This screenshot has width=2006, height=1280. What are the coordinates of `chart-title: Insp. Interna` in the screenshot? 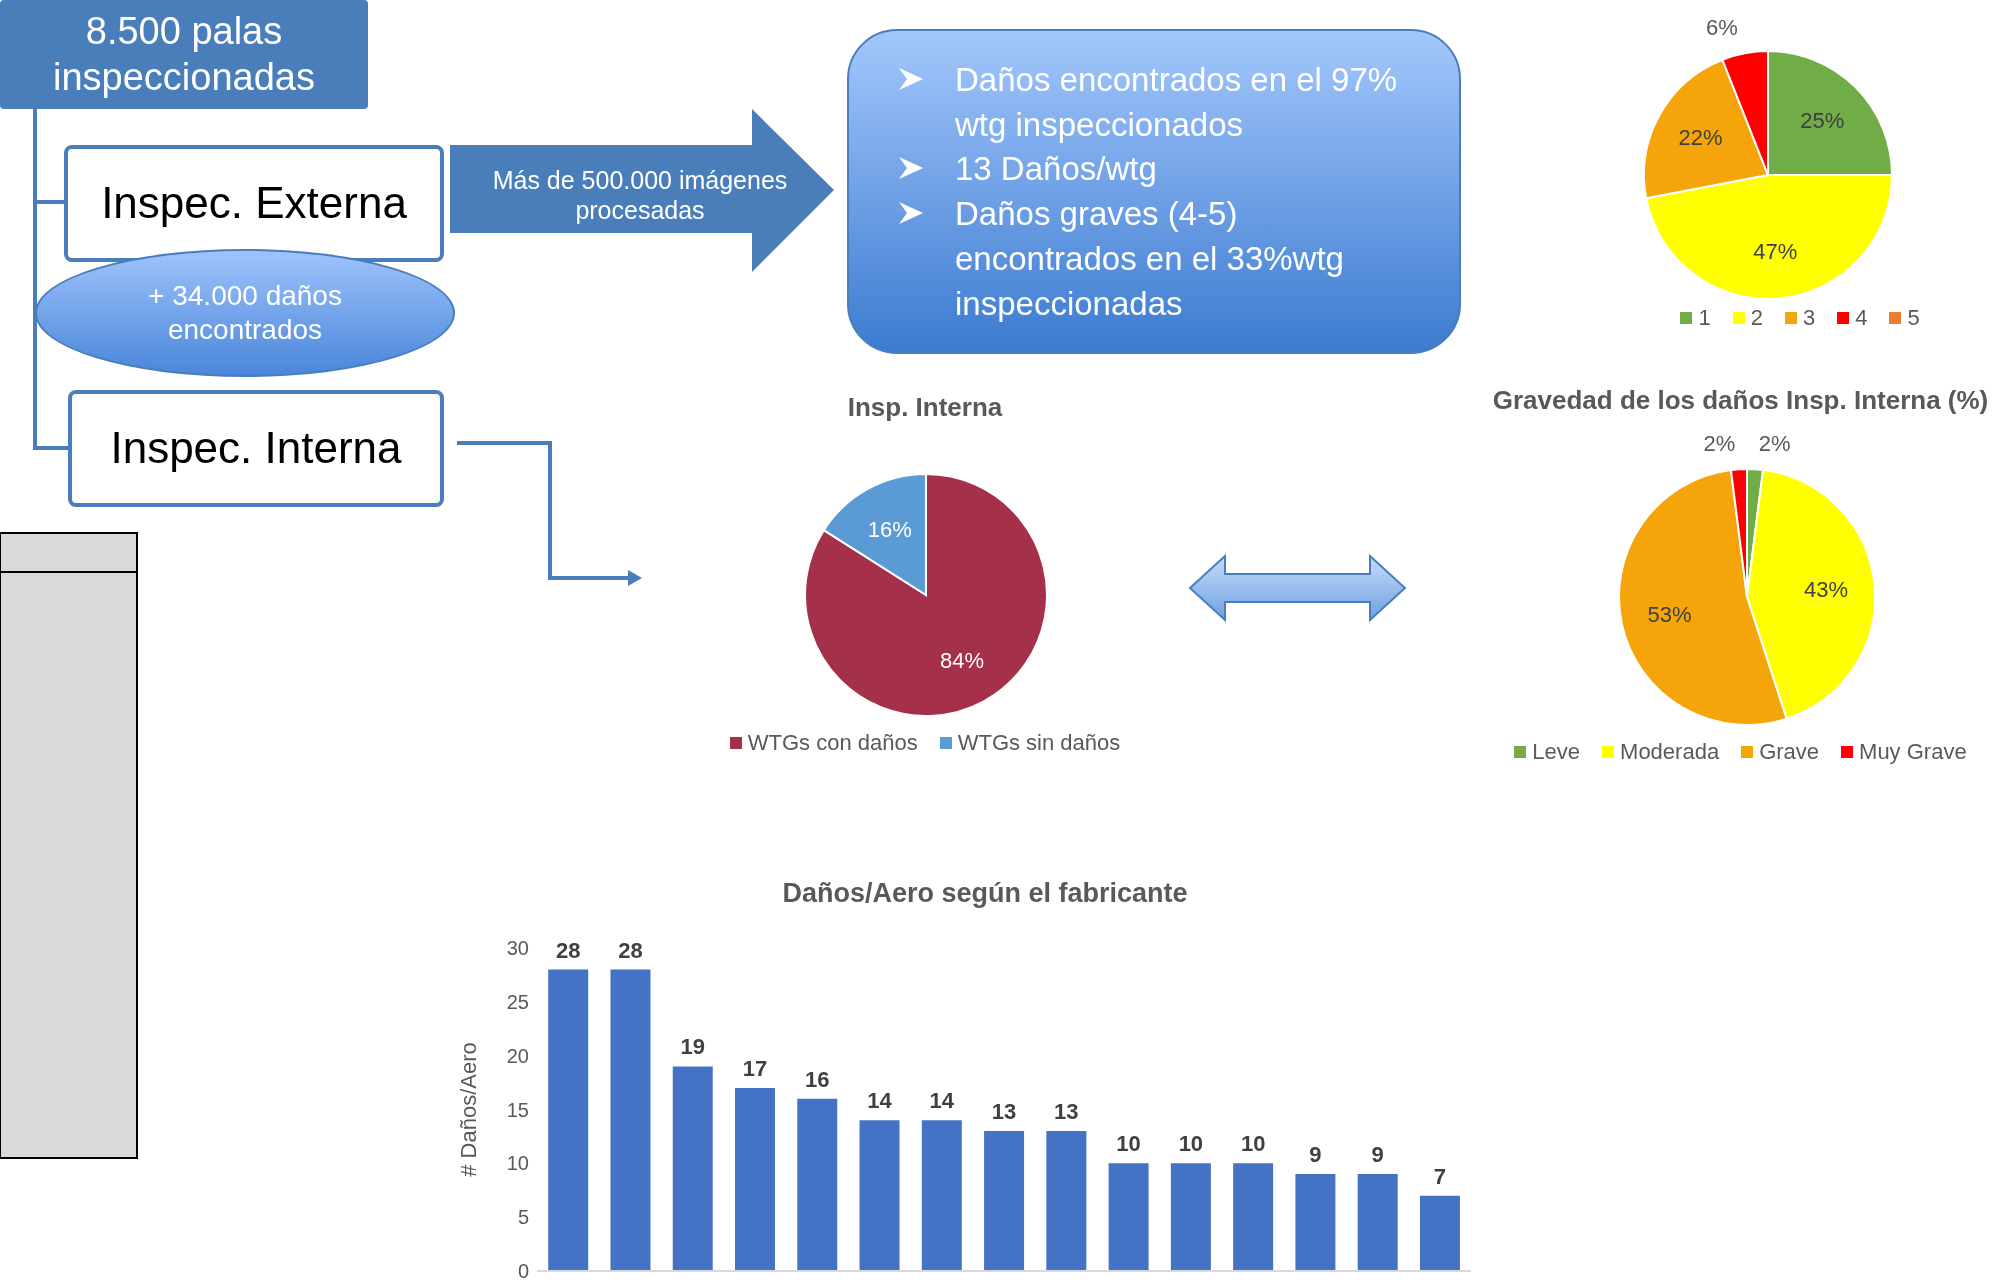 It's located at (925, 407).